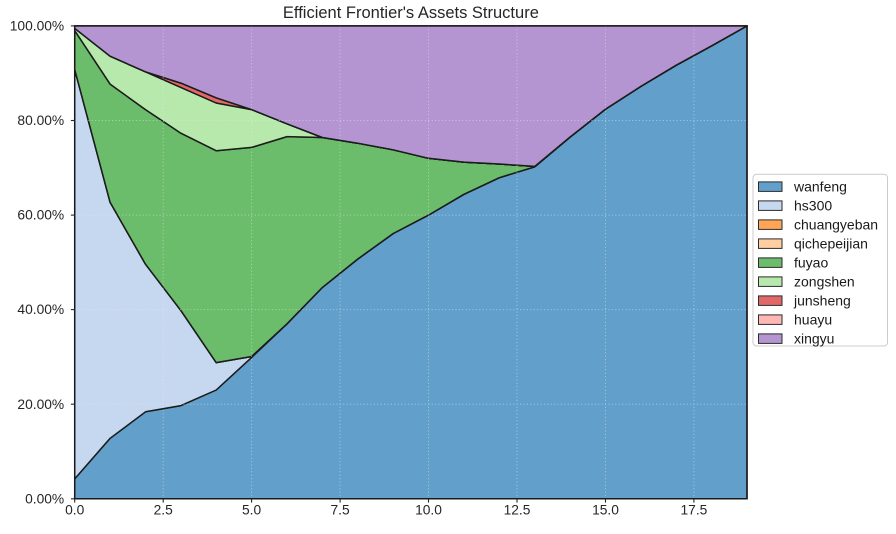 The image size is (896, 534). Describe the element at coordinates (252, 509) in the screenshot. I see `svg-text: 5.0` at that location.